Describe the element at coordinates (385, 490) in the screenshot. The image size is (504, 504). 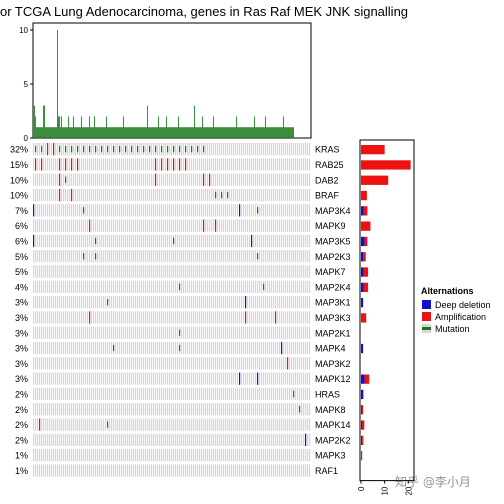
I see `side-x-tick-label: 10` at that location.